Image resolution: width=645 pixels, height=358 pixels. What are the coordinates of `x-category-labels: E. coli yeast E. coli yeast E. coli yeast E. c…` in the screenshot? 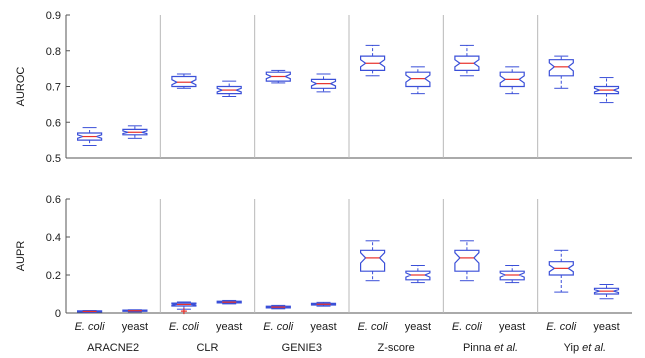 It's located at (347, 327).